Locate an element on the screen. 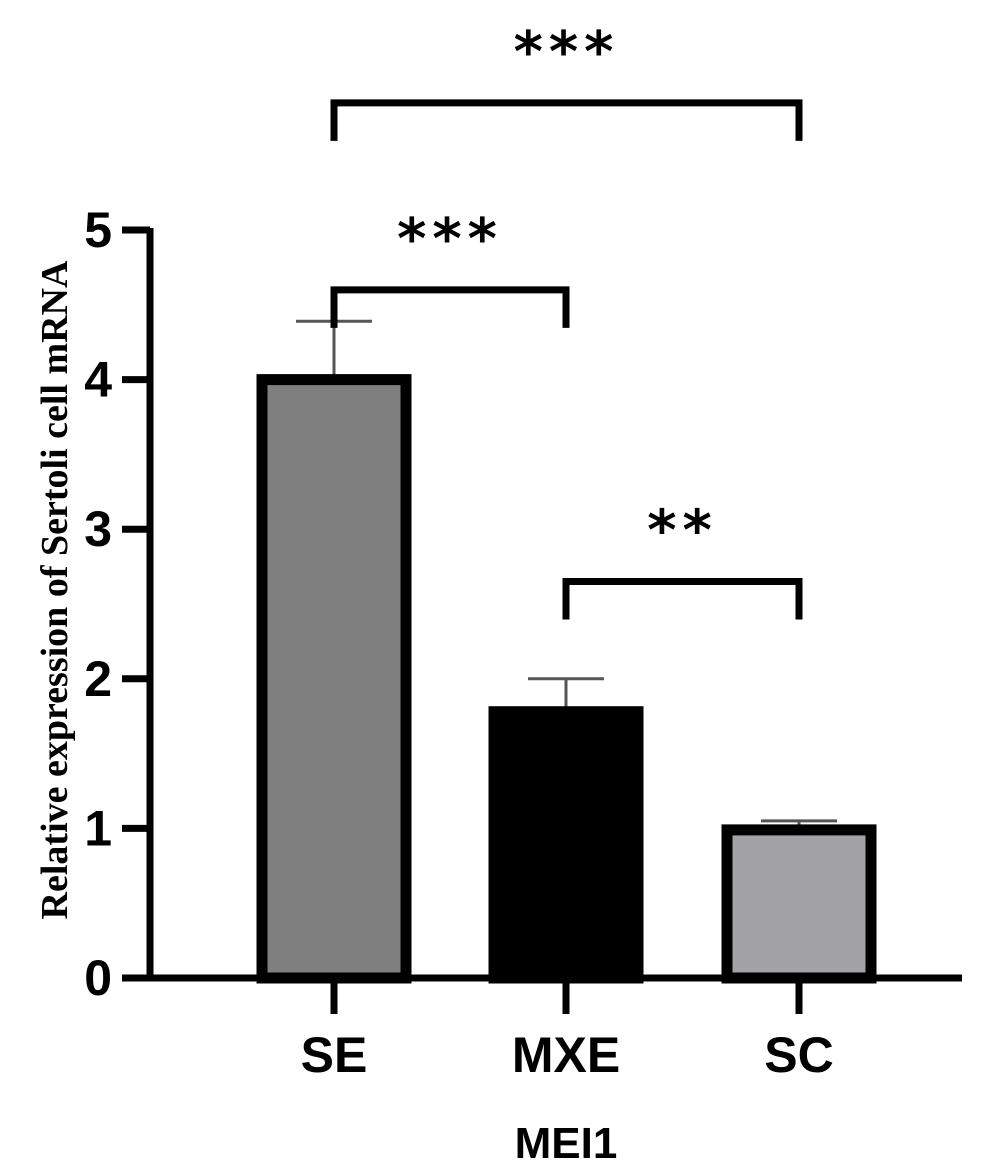 The width and height of the screenshot is (989, 1176). y-tick-label: 5 is located at coordinates (98, 230).